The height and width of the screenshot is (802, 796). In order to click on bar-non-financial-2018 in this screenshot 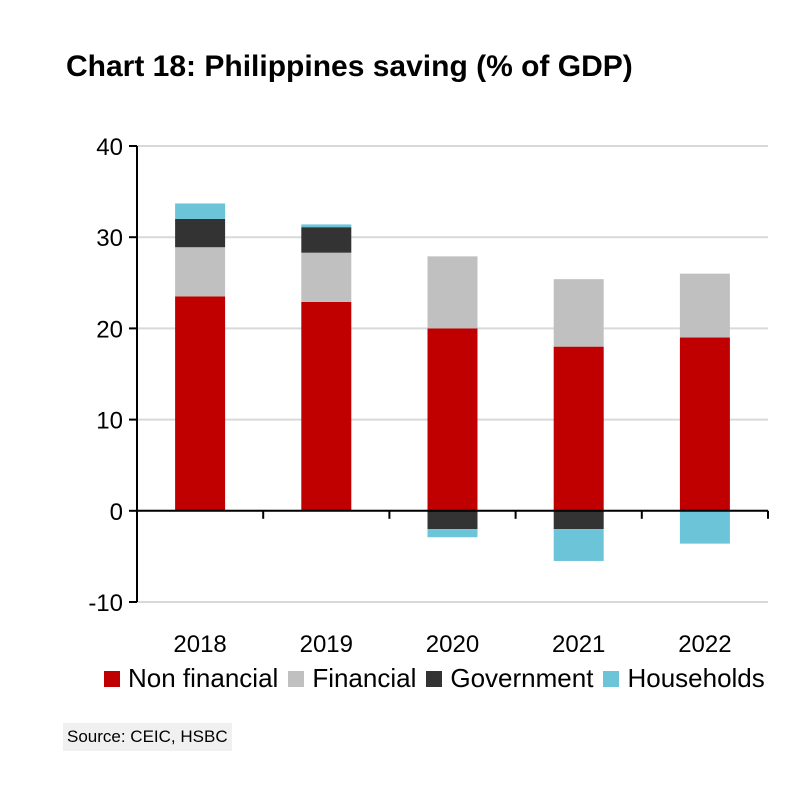, I will do `click(200, 403)`.